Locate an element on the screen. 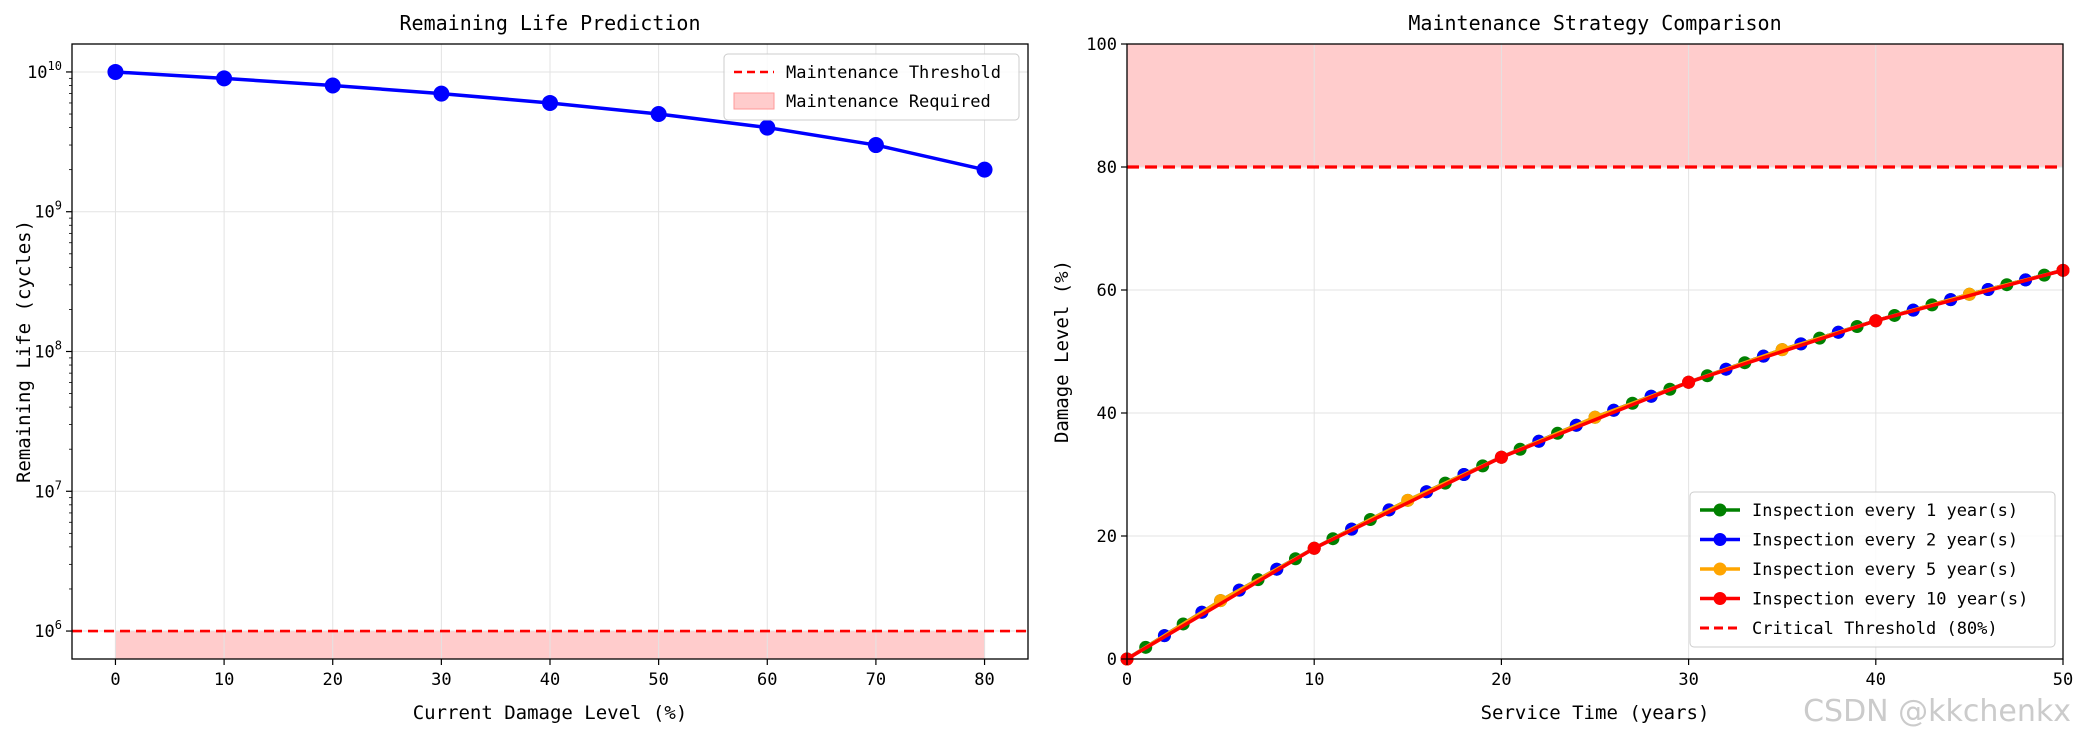 The width and height of the screenshot is (2085, 735). legend-label: Inspection every 10 year(s) is located at coordinates (1890, 600).